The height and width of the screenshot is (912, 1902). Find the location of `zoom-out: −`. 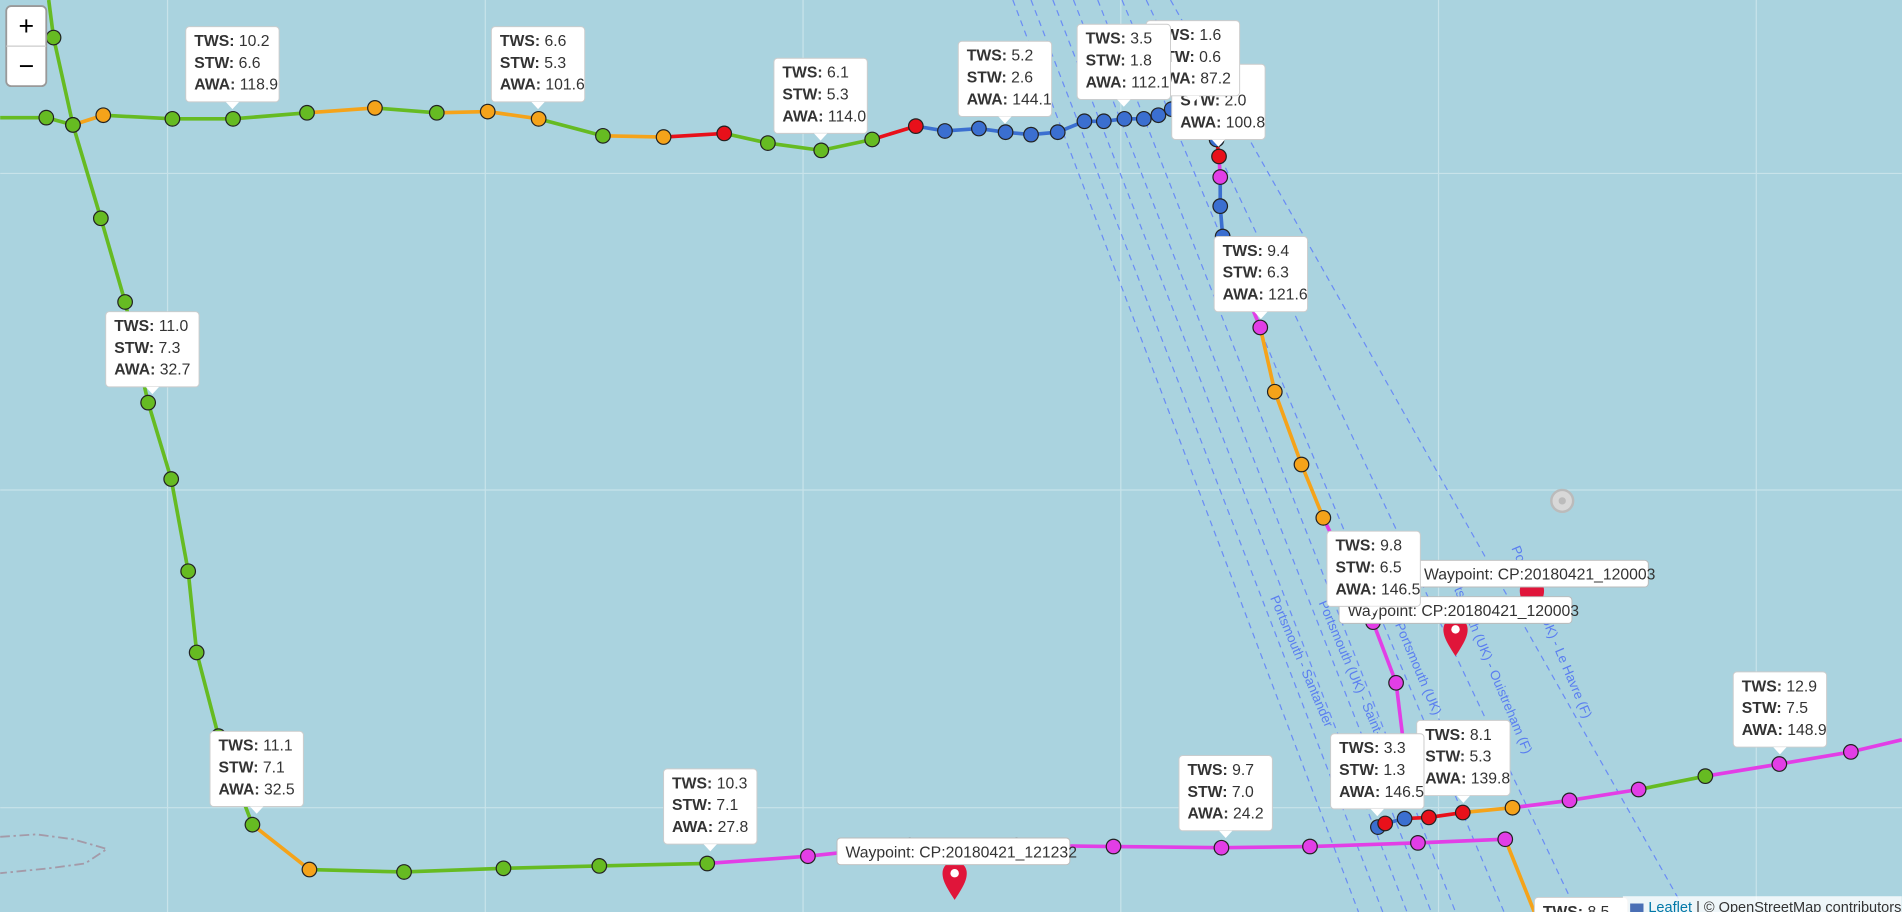

zoom-out: − is located at coordinates (26, 66).